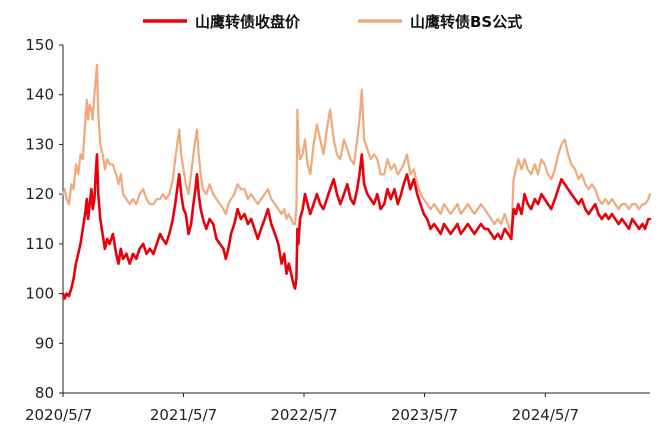  Describe the element at coordinates (183, 415) in the screenshot. I see `x-tick-label: 2021/5/7` at that location.